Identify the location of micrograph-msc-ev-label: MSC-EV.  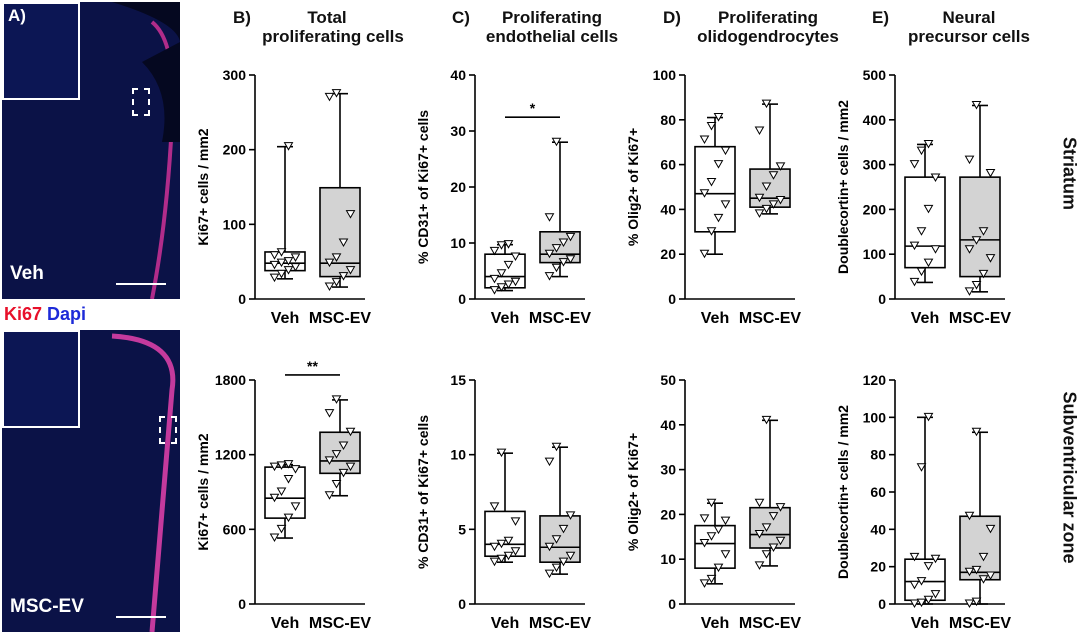
(47, 606).